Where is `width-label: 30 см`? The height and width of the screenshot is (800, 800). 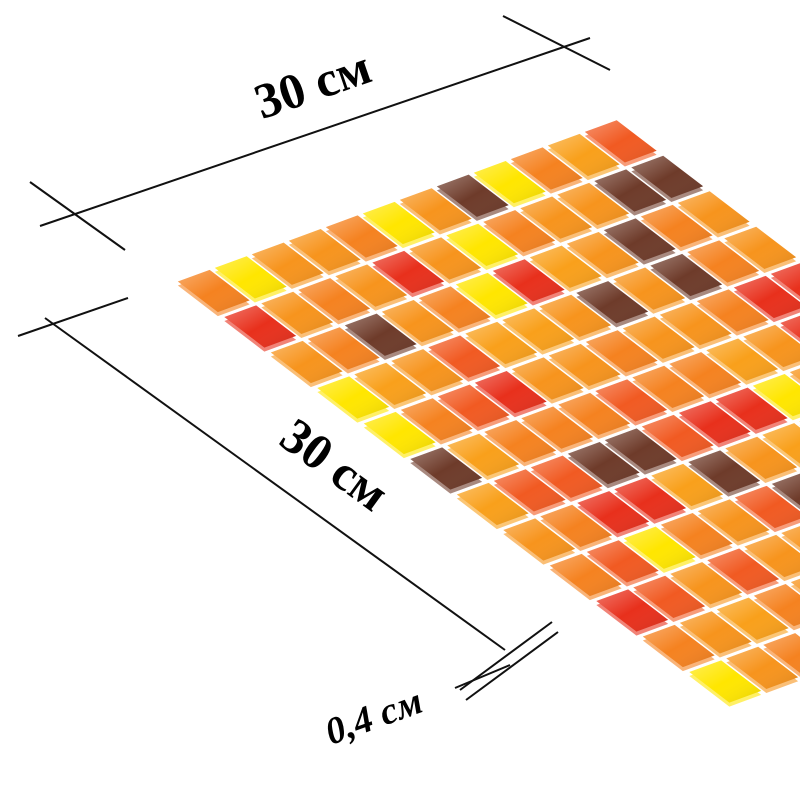
width-label: 30 см is located at coordinates (312, 84).